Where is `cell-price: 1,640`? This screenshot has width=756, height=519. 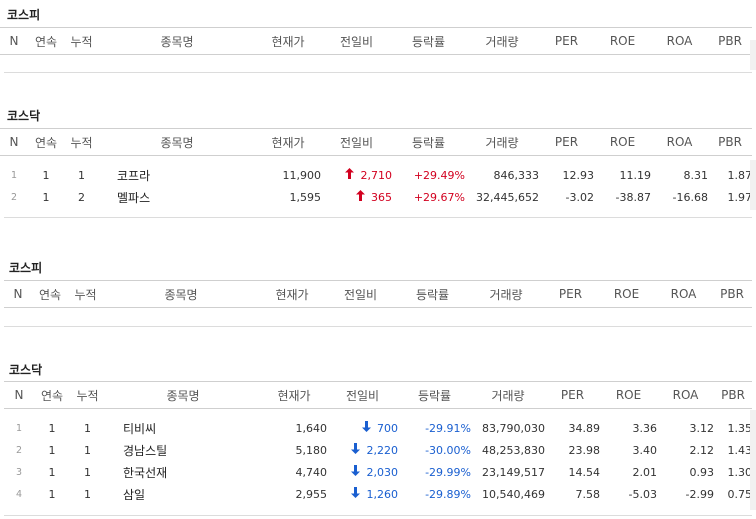 cell-price: 1,640 is located at coordinates (311, 428).